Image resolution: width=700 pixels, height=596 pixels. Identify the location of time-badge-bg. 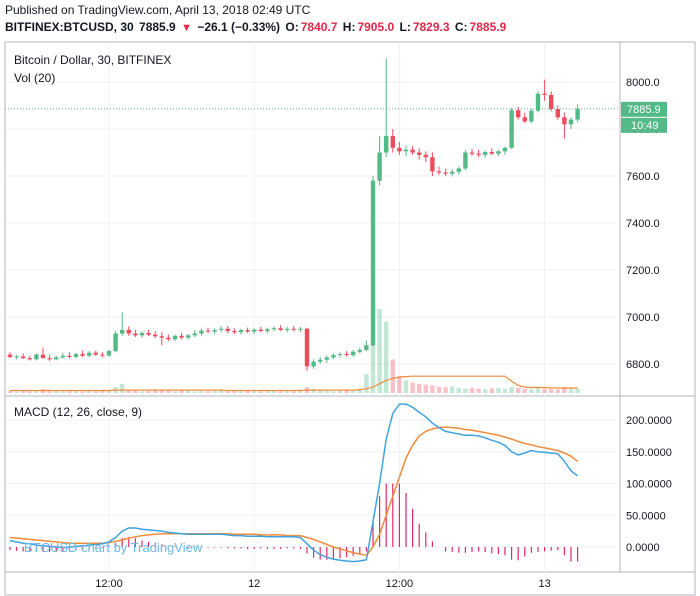
(644, 125).